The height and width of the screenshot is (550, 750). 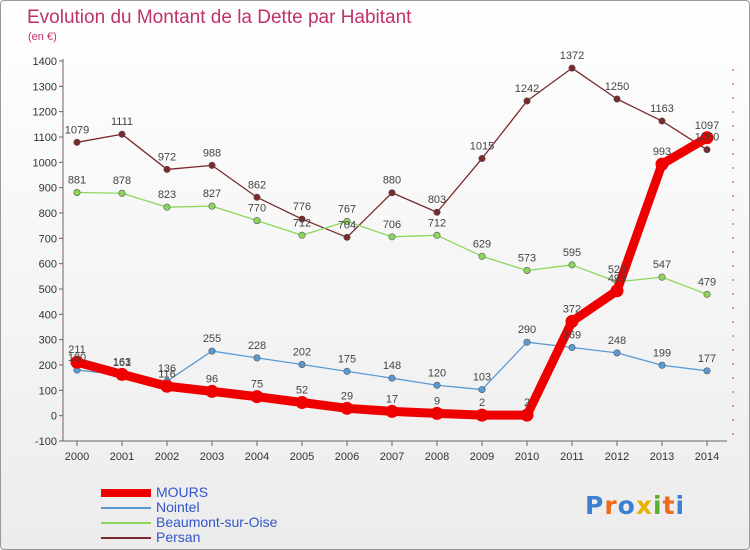 I want to click on data-label: 228, so click(x=257, y=346).